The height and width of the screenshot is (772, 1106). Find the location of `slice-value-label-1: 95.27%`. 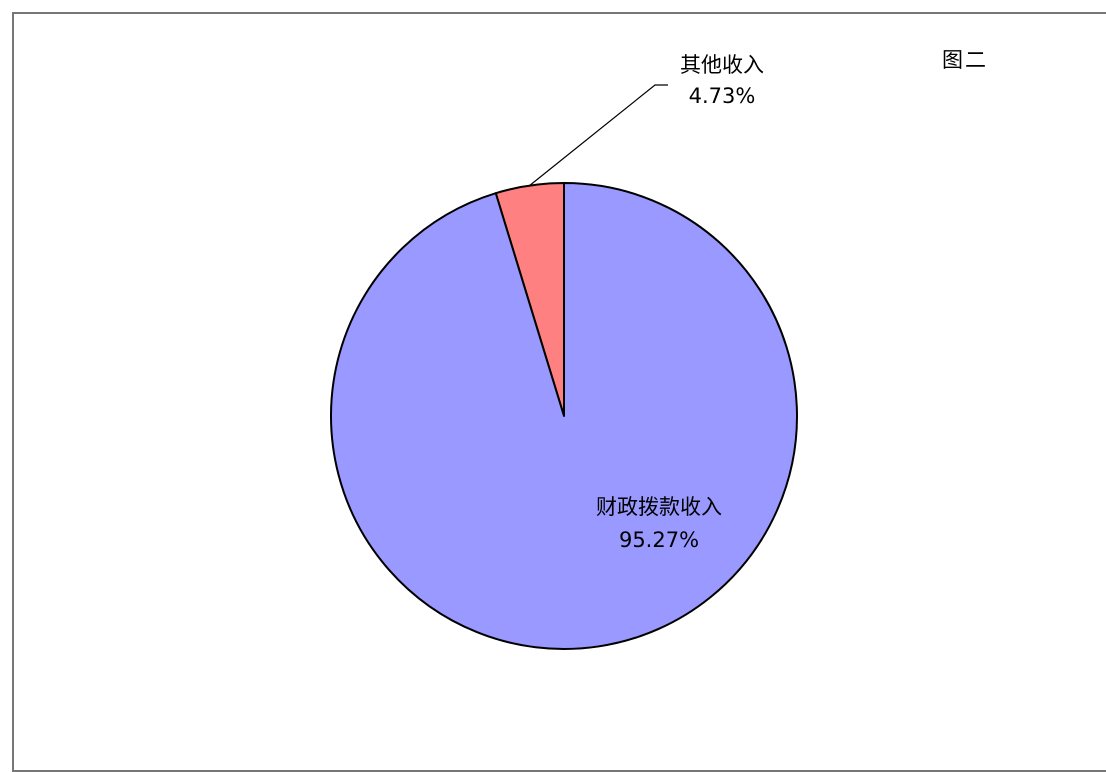

slice-value-label-1: 95.27% is located at coordinates (659, 540).